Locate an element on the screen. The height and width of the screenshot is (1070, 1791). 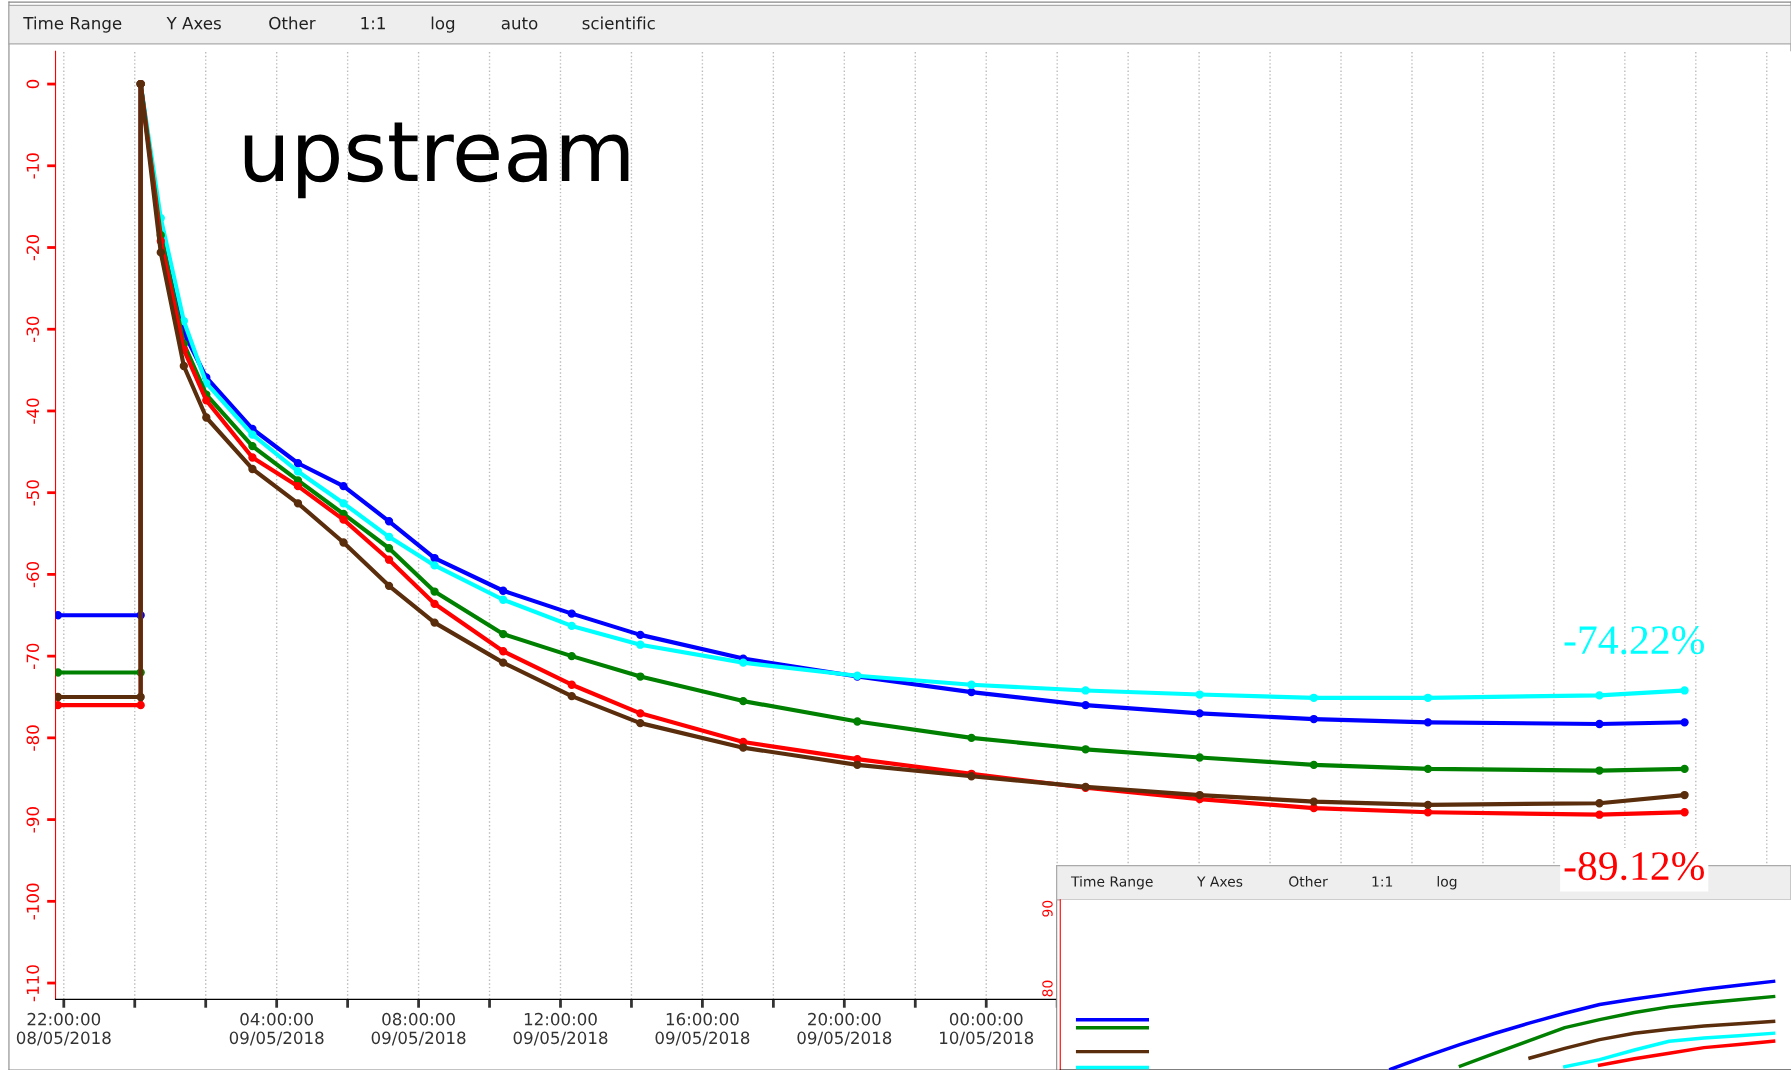
x-tick-label: 16:00:00 09/05/2018 is located at coordinates (702, 1029).